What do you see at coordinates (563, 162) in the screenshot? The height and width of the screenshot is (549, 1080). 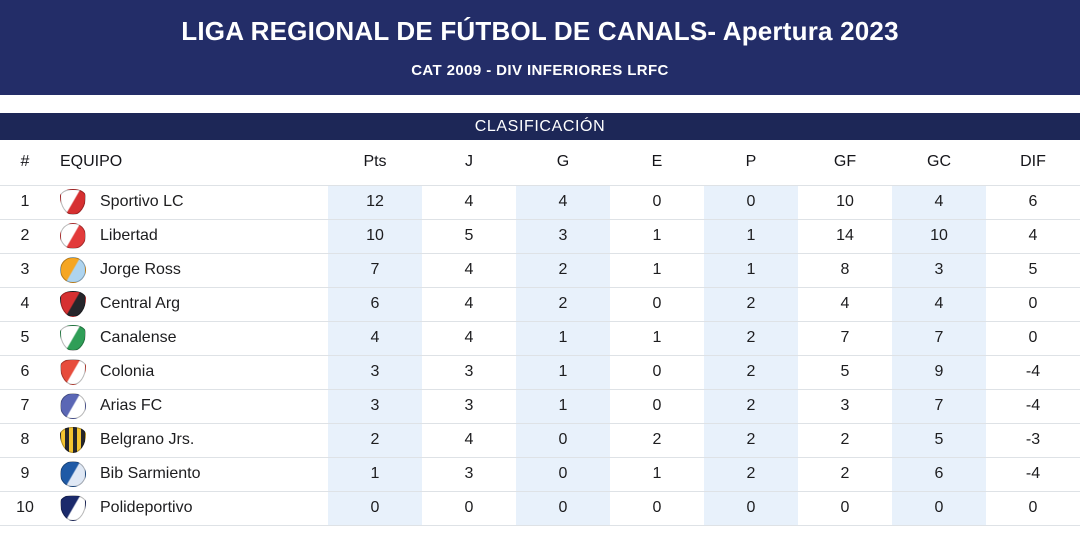 I see `column-header-g: G` at bounding box center [563, 162].